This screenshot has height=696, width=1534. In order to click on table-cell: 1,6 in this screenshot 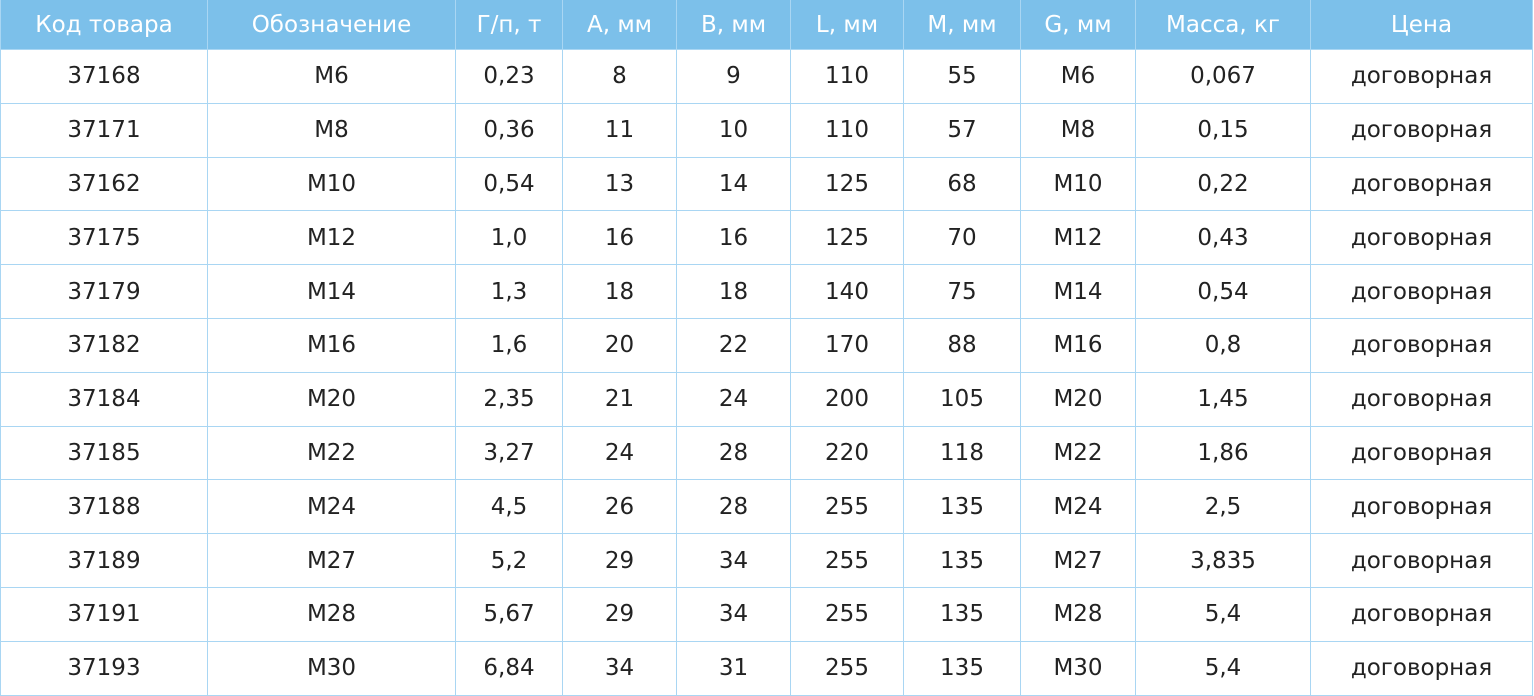, I will do `click(509, 345)`.